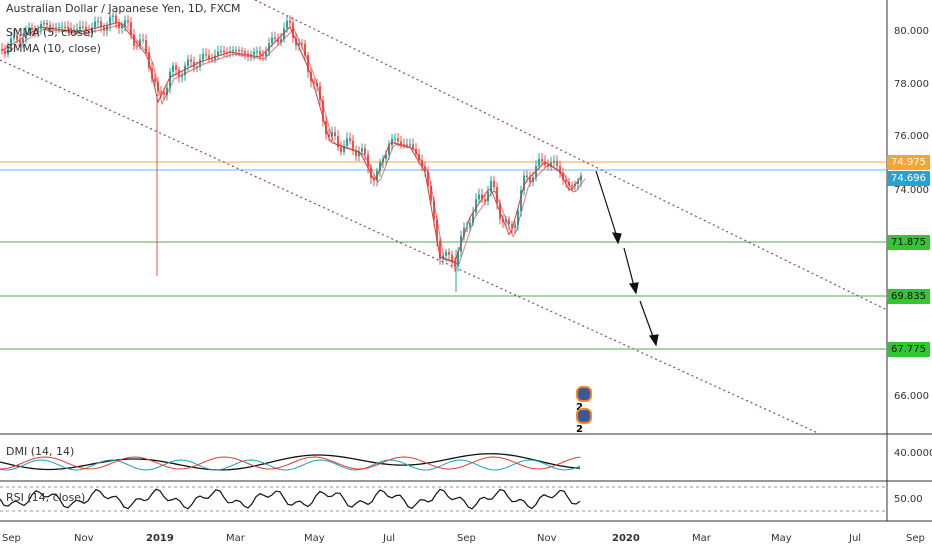 The image size is (932, 550). Describe the element at coordinates (53, 48) in the screenshot. I see `indicator-smma-10: SMMA (10, close)` at that location.